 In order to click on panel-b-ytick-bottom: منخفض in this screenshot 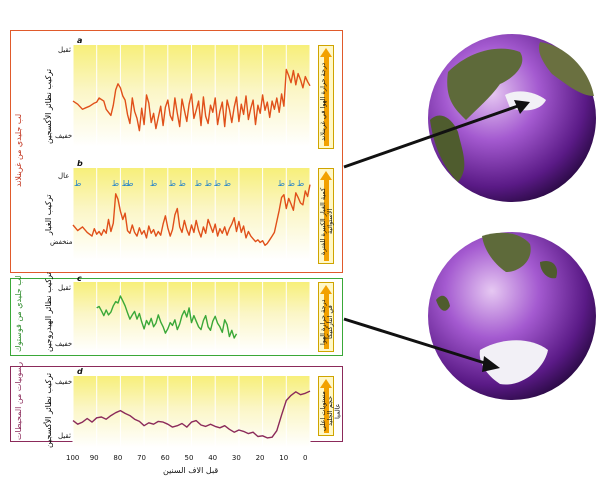, I will do `click(61, 242)`.